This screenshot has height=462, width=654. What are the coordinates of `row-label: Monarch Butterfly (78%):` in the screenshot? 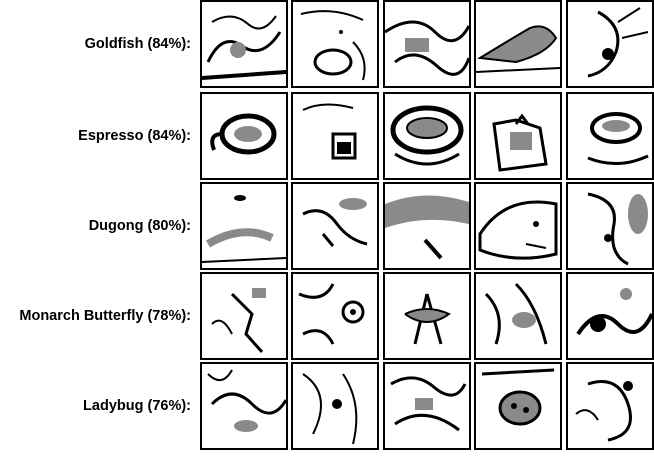 It's located at (105, 316).